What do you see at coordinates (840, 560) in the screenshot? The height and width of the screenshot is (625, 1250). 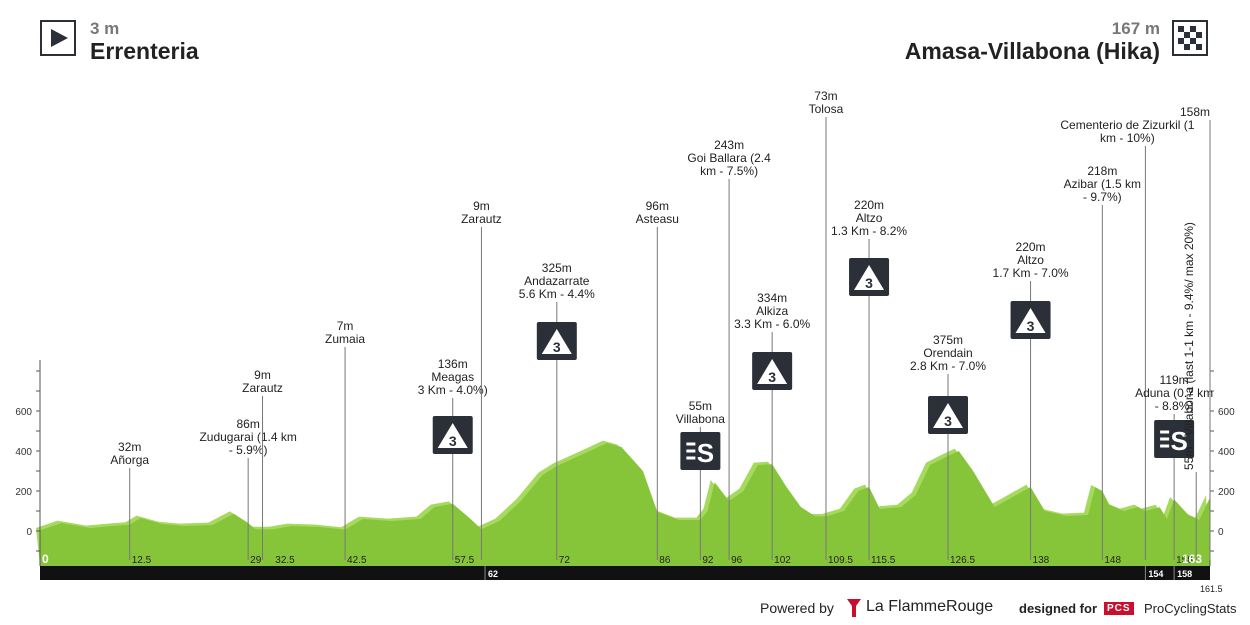 I see `km-tick-label: 109.5` at bounding box center [840, 560].